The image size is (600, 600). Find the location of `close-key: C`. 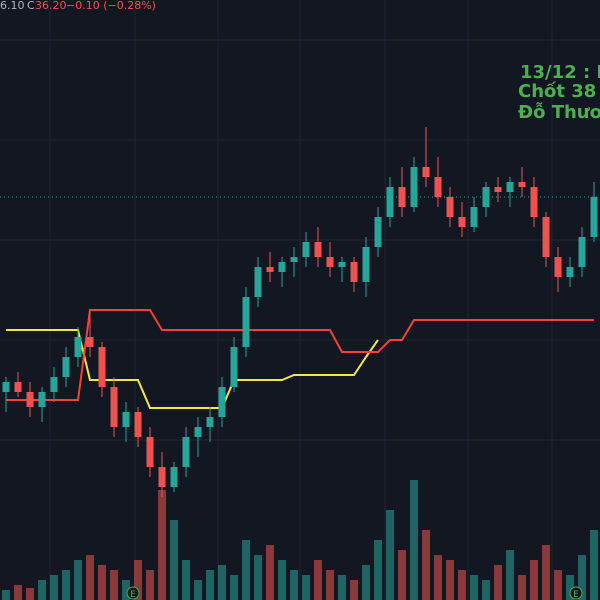

close-key: C is located at coordinates (31, 6).